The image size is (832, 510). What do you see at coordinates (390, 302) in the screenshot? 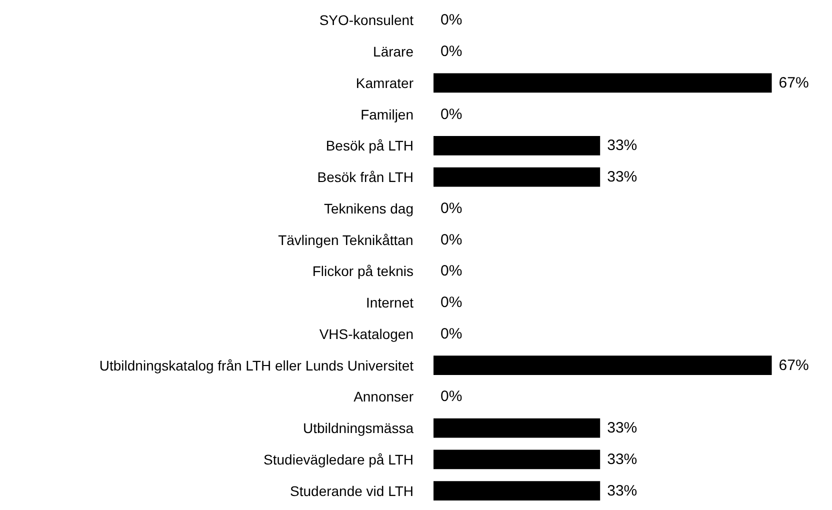
I see `y-tick-label: Internet` at bounding box center [390, 302].